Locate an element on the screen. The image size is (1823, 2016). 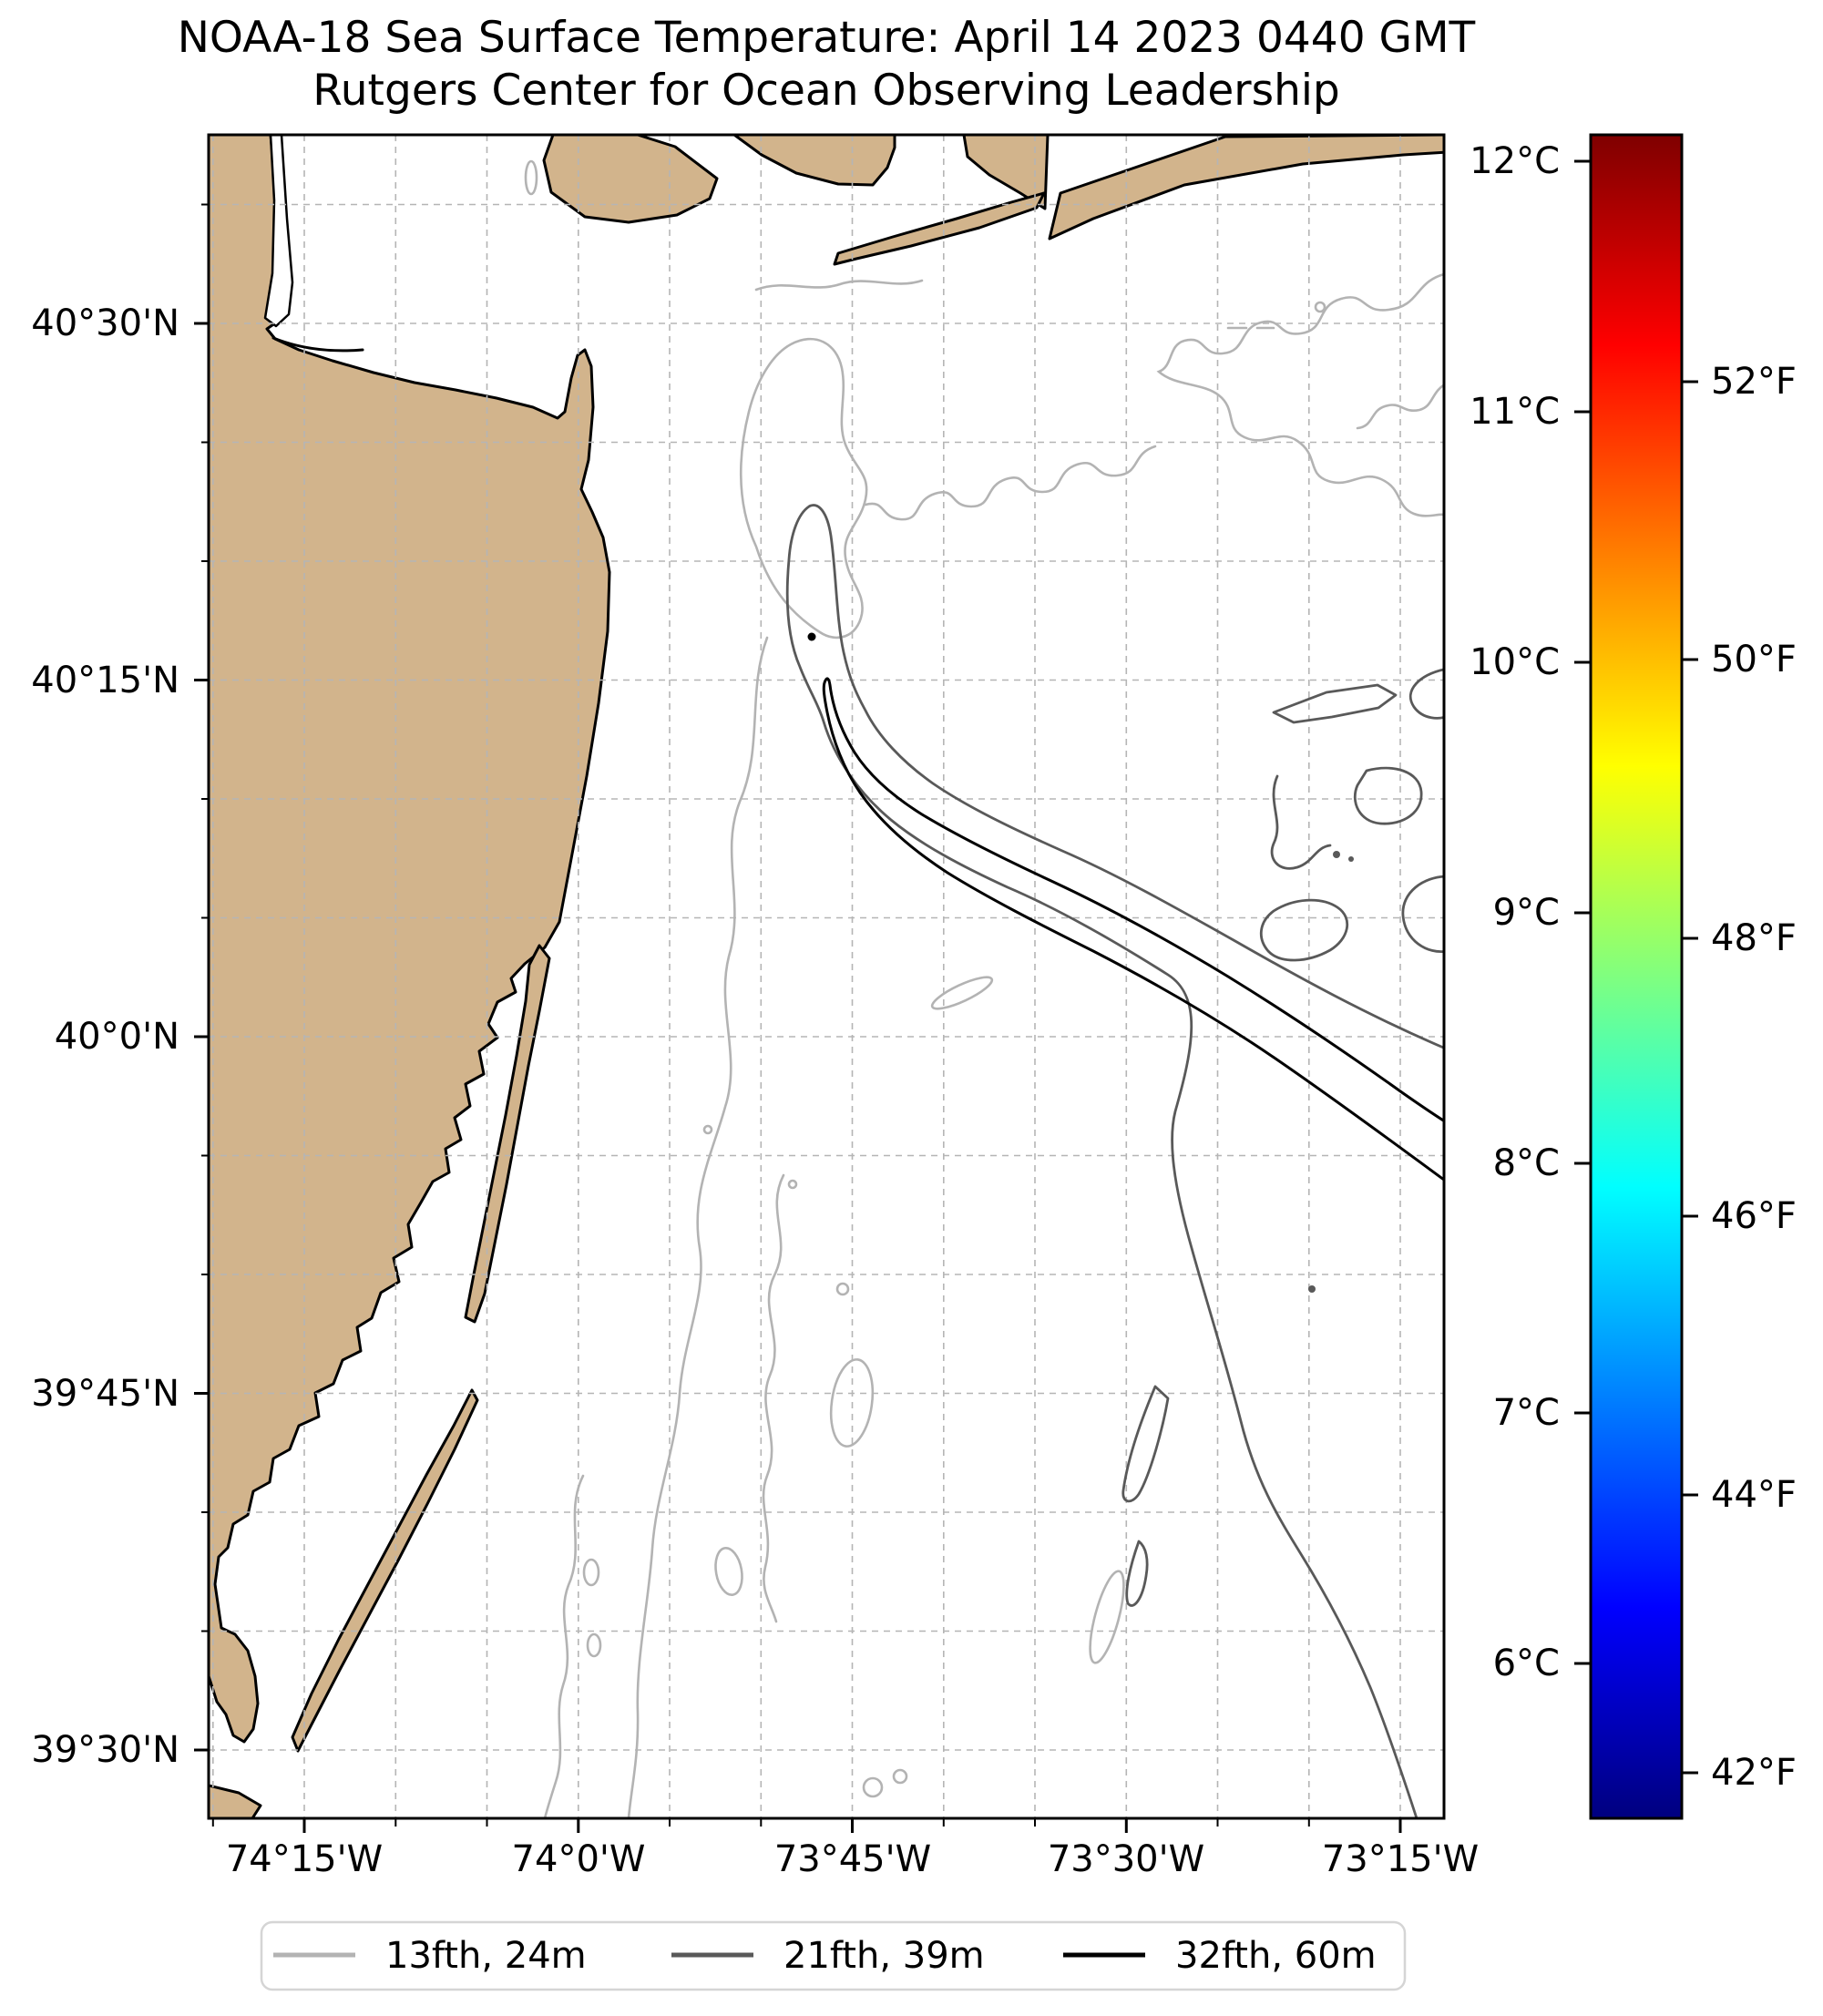
land-staten-island is located at coordinates (630, 179).